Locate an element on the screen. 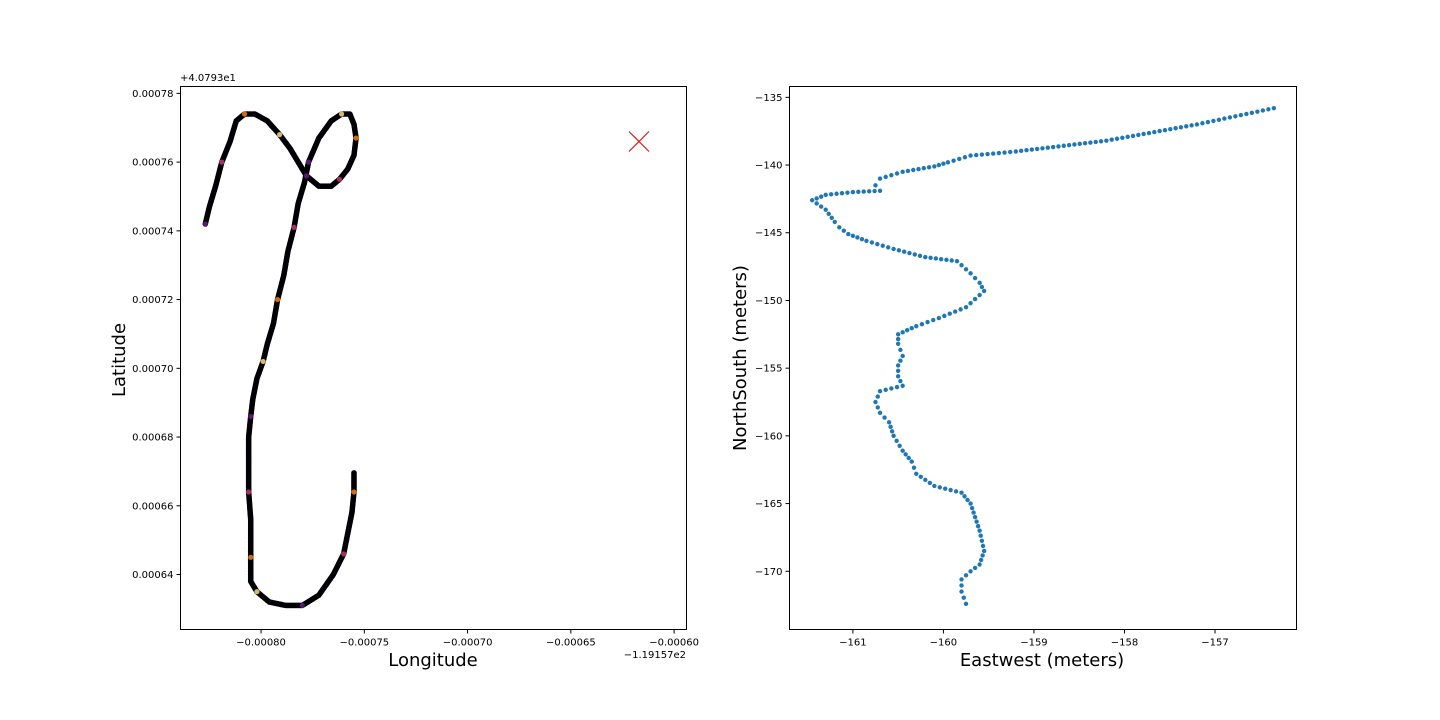  right-x-tick-label: −157 is located at coordinates (1214, 643).